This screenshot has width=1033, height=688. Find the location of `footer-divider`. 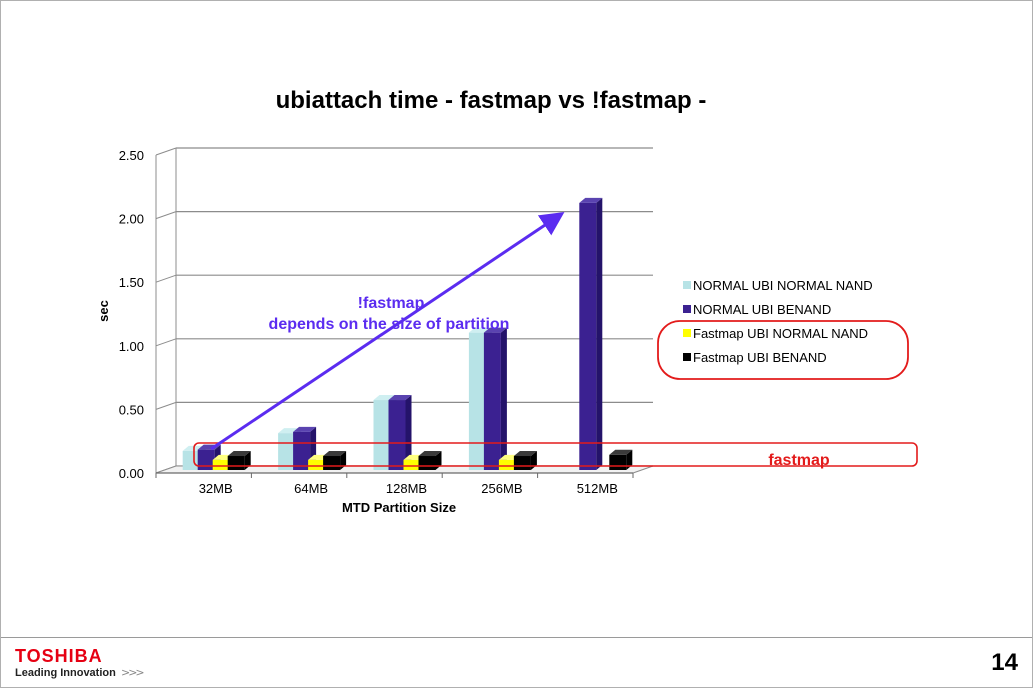

footer-divider is located at coordinates (516, 637).